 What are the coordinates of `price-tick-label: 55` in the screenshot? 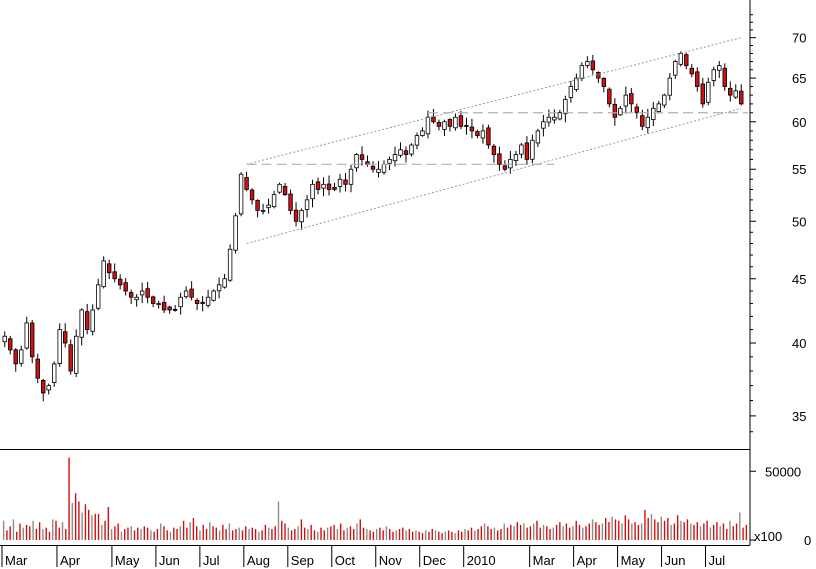 It's located at (799, 169).